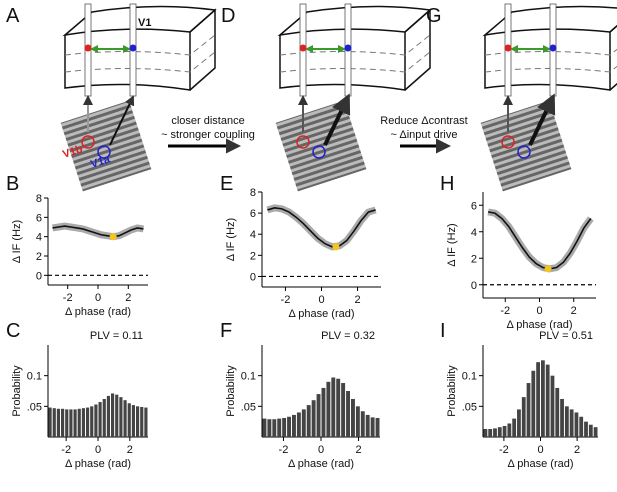 This screenshot has width=617, height=492. Describe the element at coordinates (474, 286) in the screenshot. I see `y-tick-label: 0` at that location.